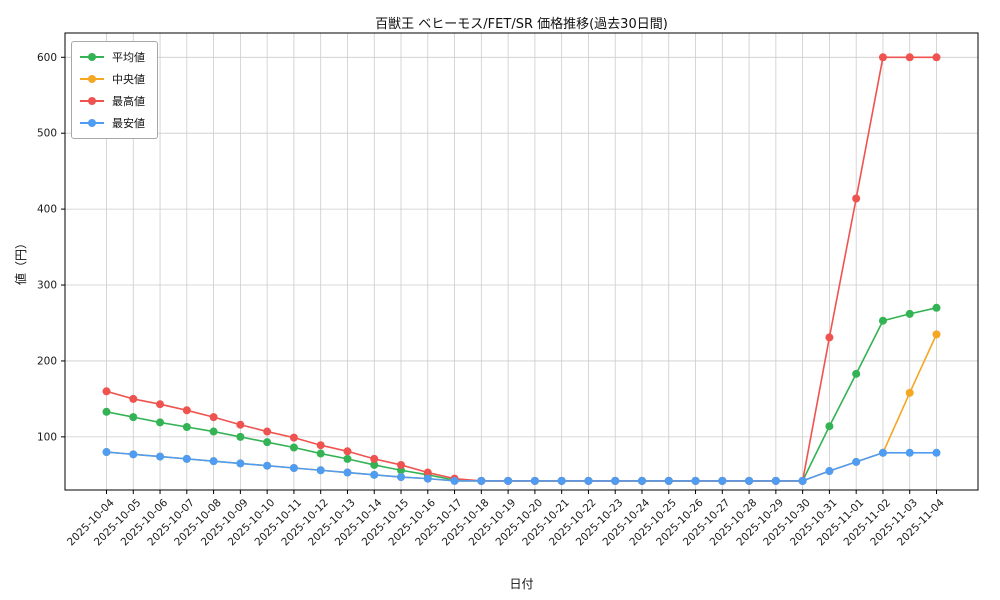 This screenshot has height=600, width=1000. What do you see at coordinates (47, 286) in the screenshot?
I see `y-tick-label: 300` at bounding box center [47, 286].